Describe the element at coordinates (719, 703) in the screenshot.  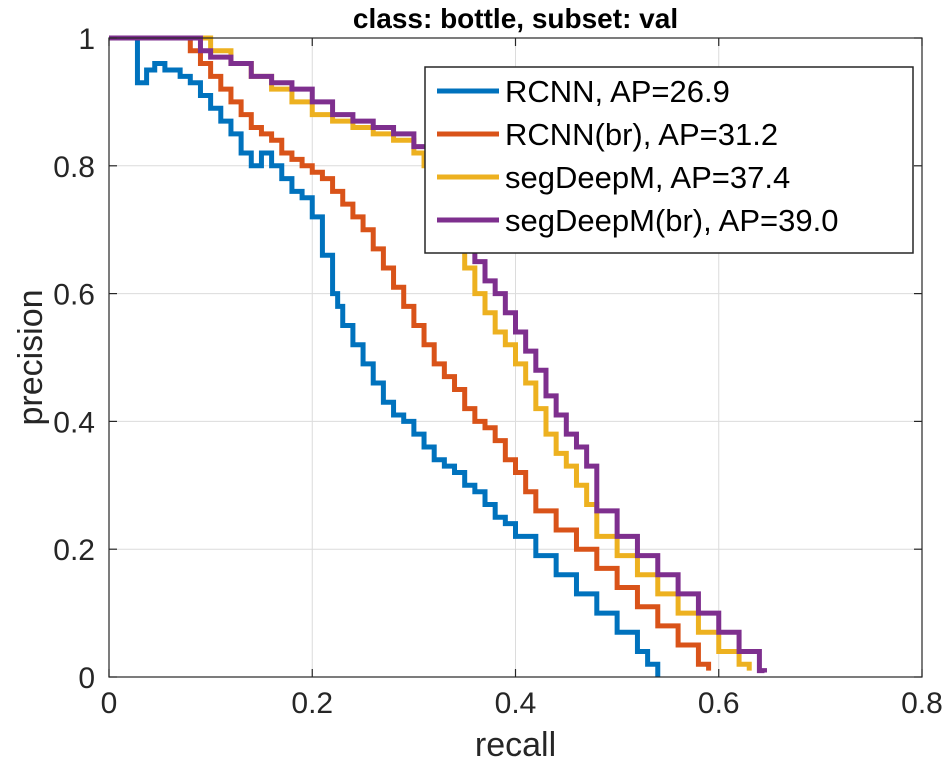
I see `x-tick-label: 0.6` at that location.